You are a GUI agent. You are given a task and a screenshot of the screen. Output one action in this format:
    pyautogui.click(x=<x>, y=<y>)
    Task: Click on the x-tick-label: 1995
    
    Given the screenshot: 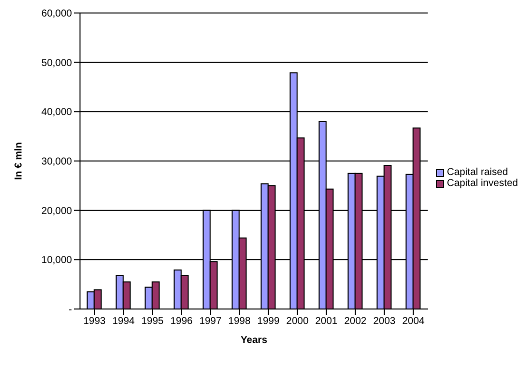 What is the action you would take?
    pyautogui.click(x=152, y=322)
    